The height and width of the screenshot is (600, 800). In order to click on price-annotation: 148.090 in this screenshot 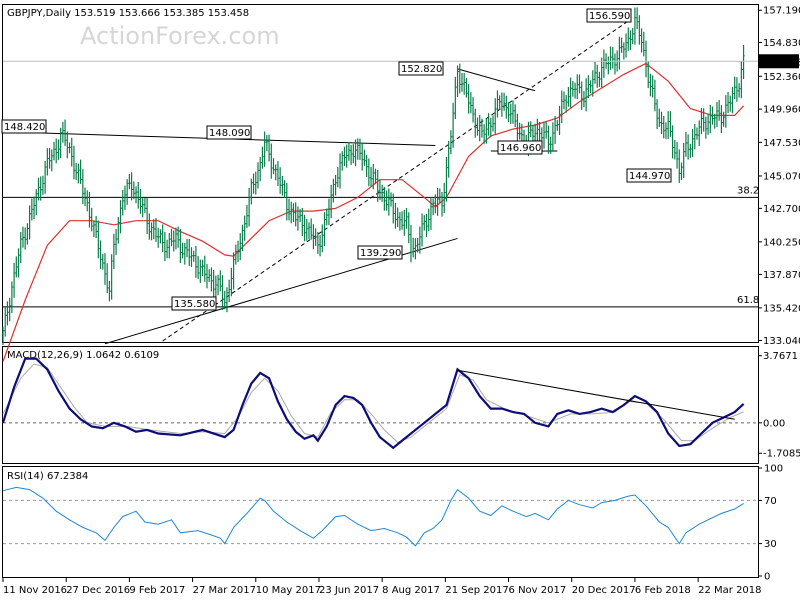, I will do `click(229, 133)`.